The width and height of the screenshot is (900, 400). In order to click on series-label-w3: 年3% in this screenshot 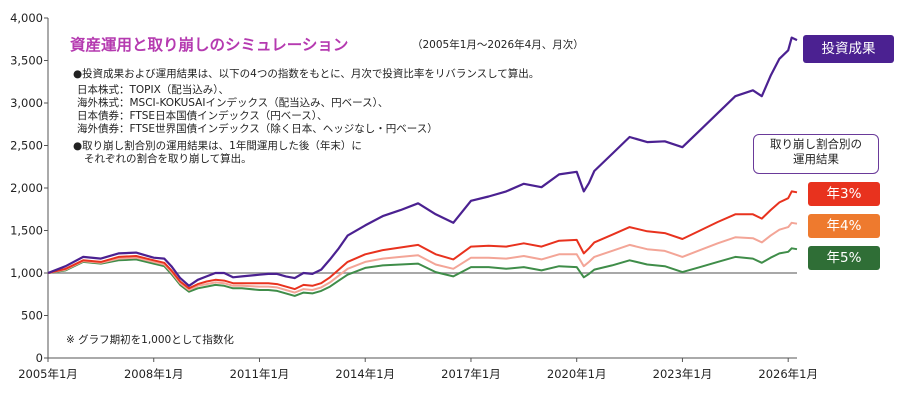, I will do `click(844, 194)`.